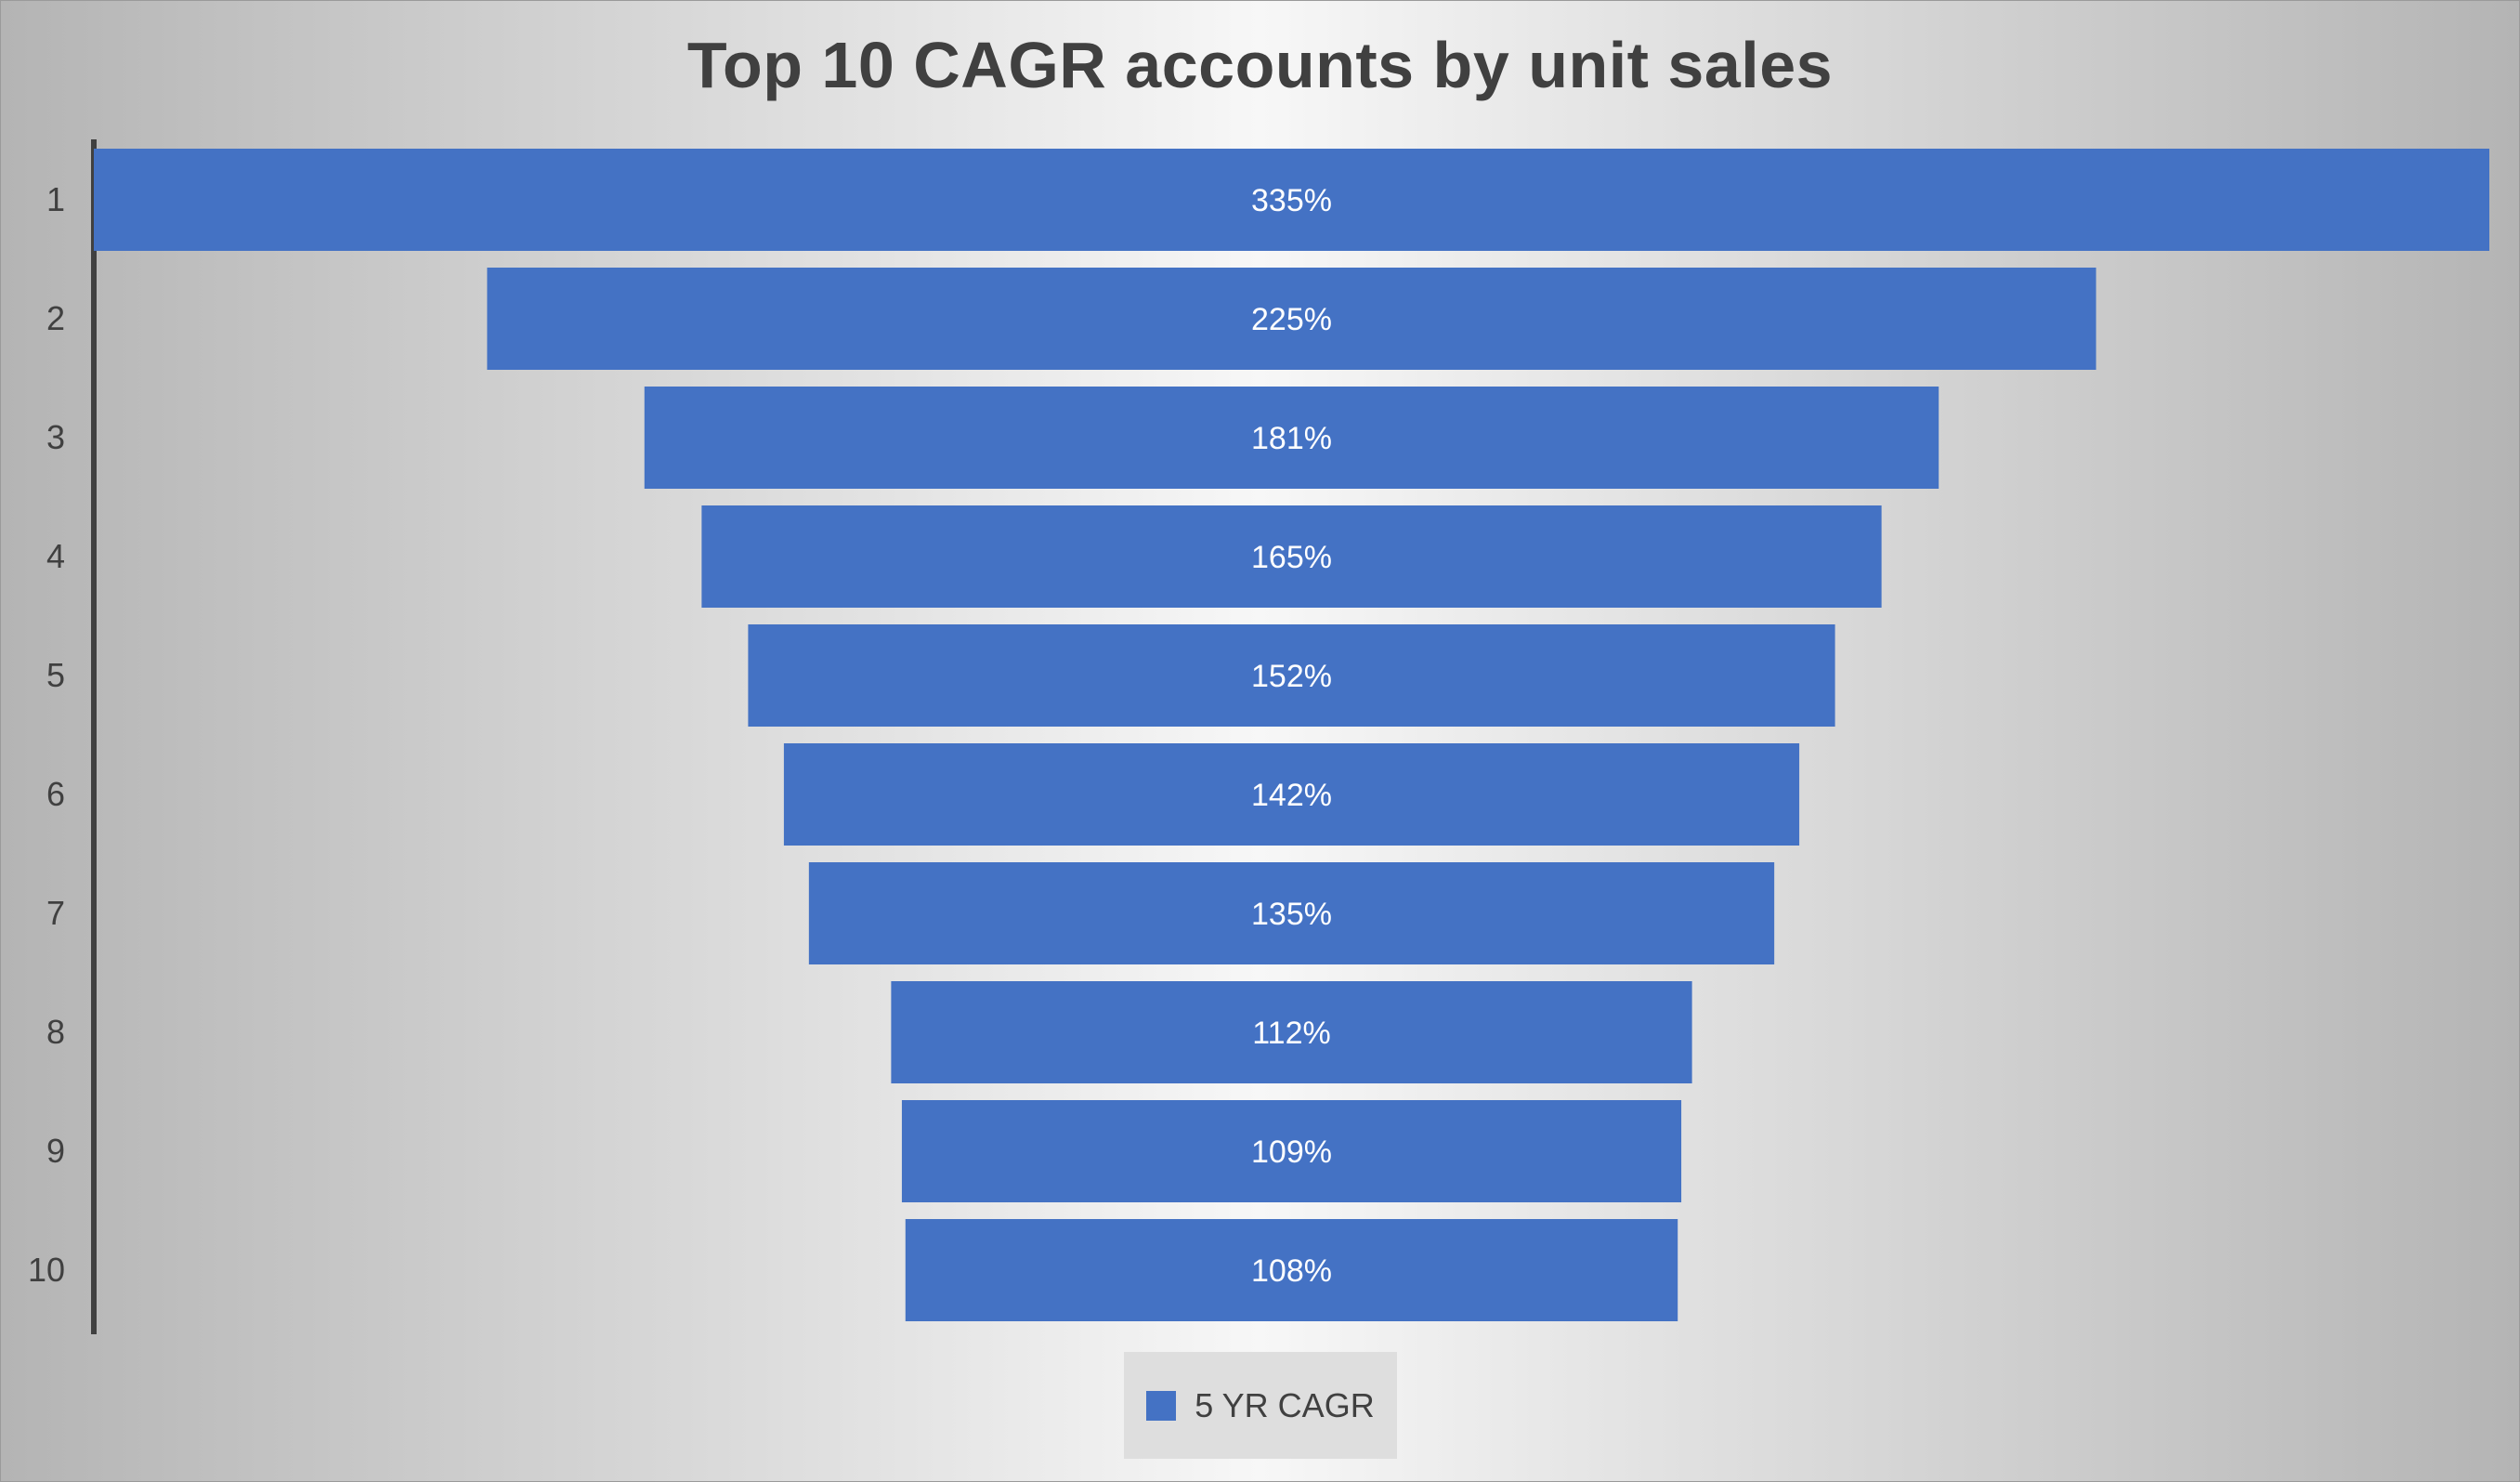  Describe the element at coordinates (55, 675) in the screenshot. I see `category-tick-label-5: 5` at that location.